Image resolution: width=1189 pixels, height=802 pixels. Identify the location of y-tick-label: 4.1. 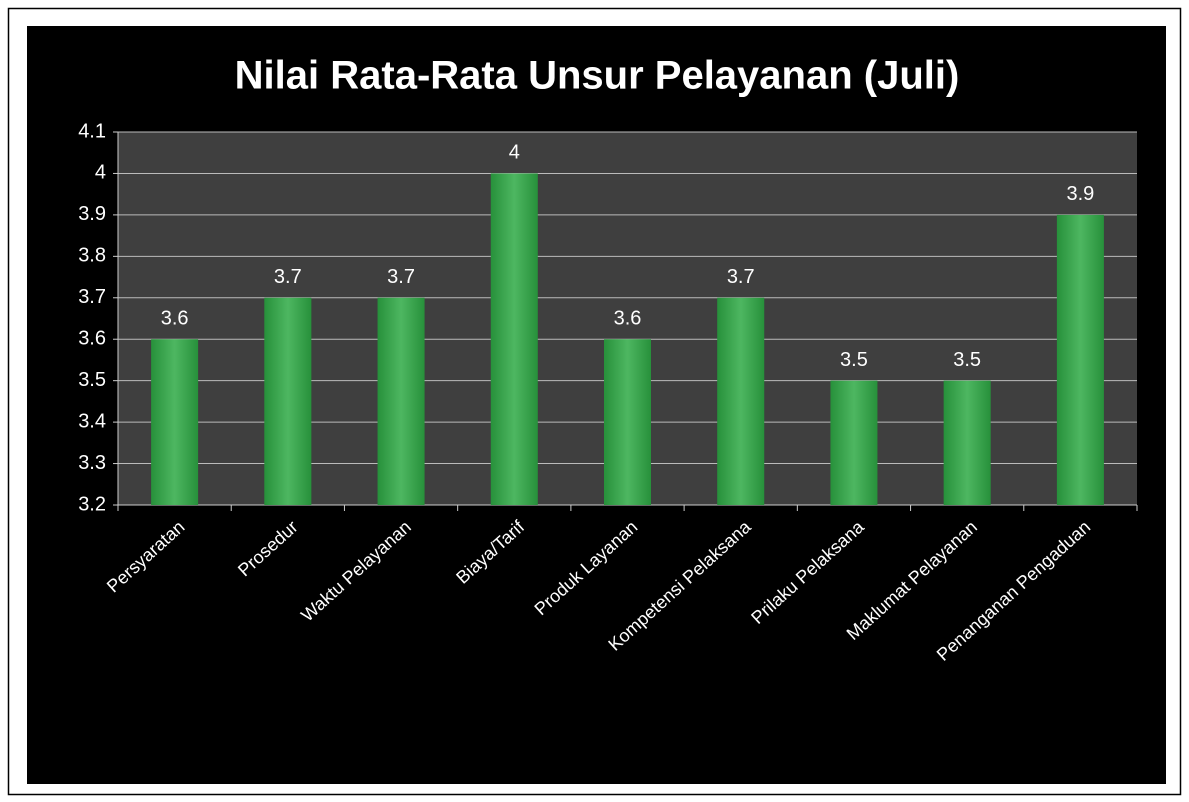
(92, 131).